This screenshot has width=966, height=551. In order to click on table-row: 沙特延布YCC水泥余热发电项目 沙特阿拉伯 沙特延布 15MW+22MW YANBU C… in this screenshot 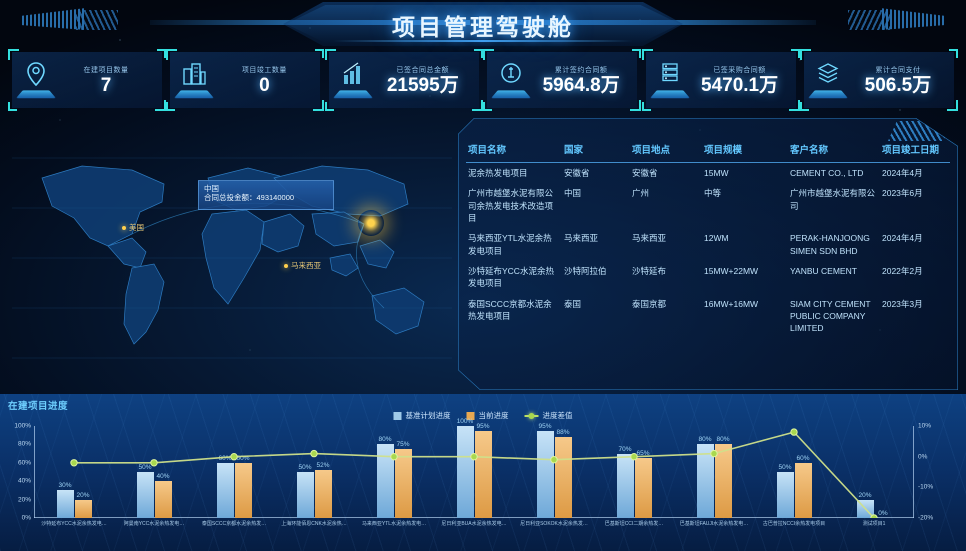, I will do `click(708, 277)`.